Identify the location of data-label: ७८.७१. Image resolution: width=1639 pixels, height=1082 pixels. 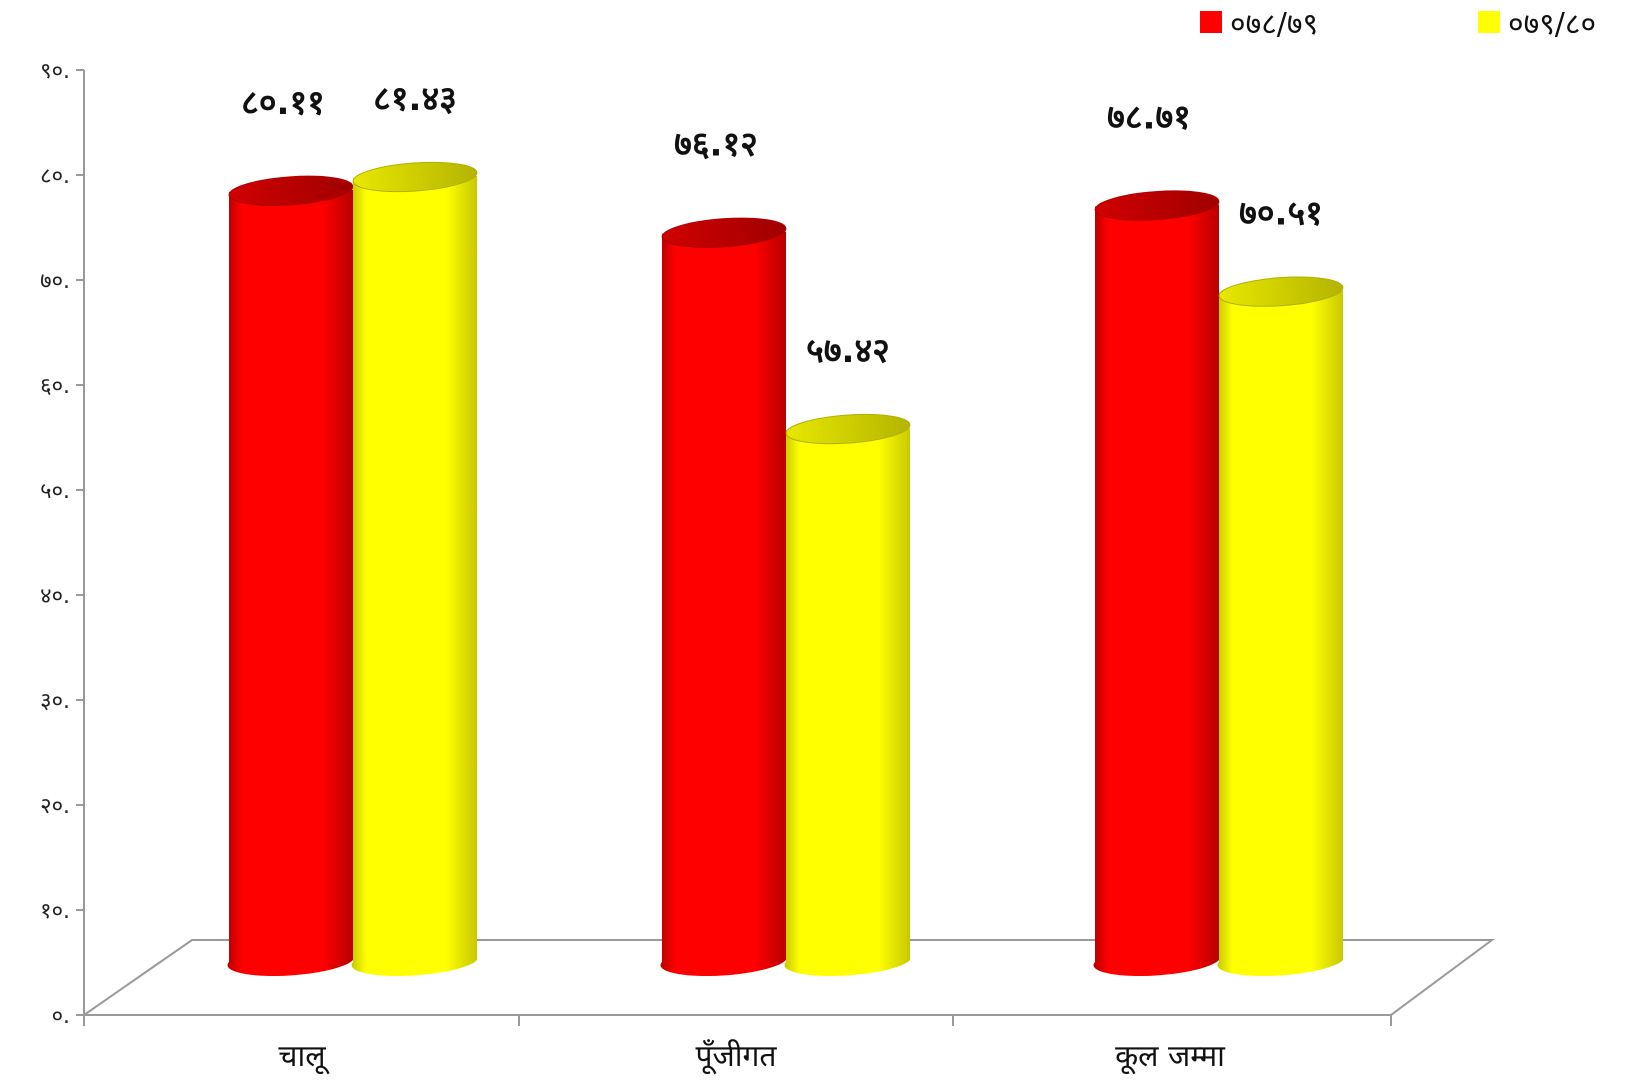
(1149, 118).